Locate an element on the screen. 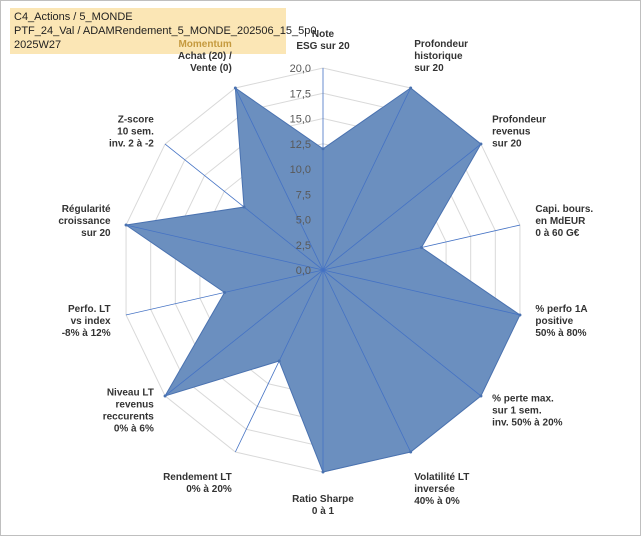  axis-label: ESG sur 20 is located at coordinates (323, 46).